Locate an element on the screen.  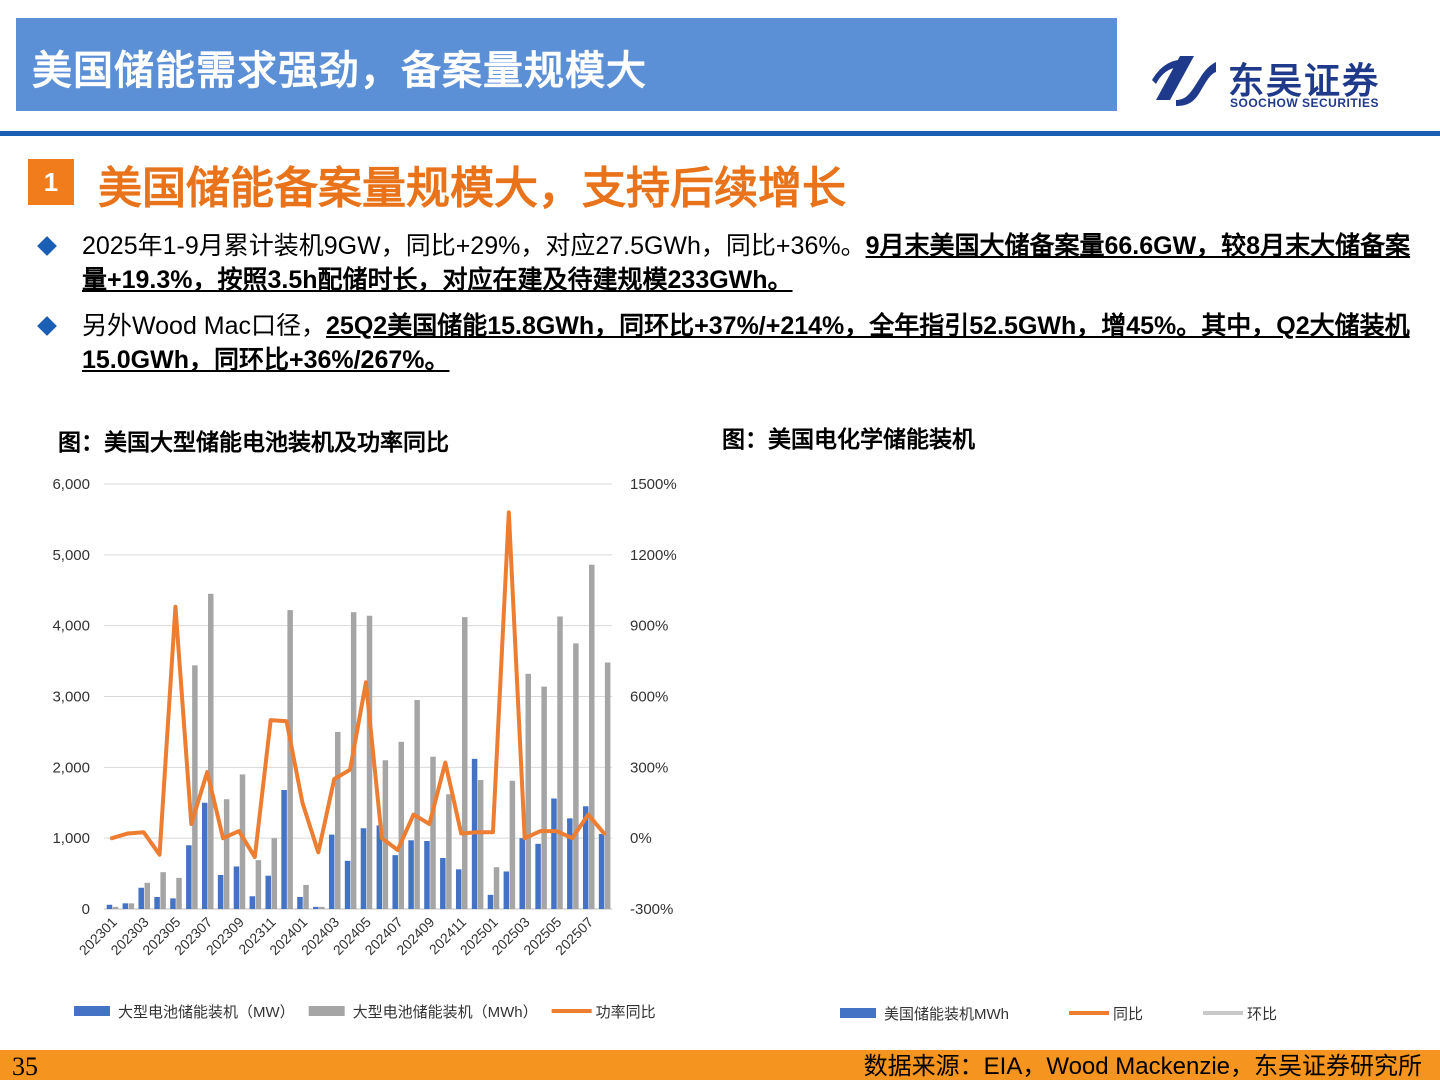
y-left-tick-label: 2,000 is located at coordinates (71, 767).